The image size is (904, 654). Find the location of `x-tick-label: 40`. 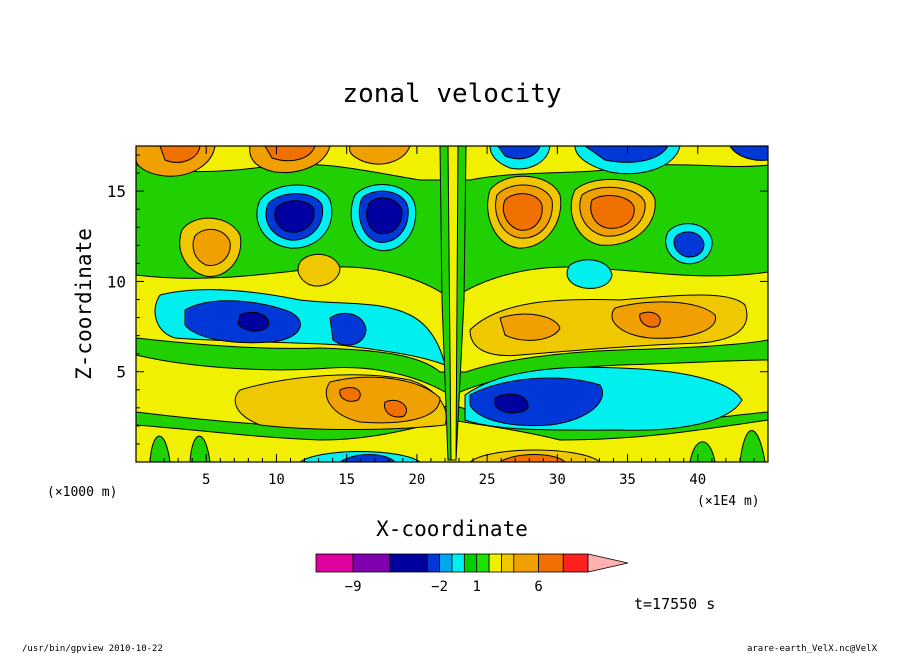

x-tick-label: 40 is located at coordinates (697, 480).